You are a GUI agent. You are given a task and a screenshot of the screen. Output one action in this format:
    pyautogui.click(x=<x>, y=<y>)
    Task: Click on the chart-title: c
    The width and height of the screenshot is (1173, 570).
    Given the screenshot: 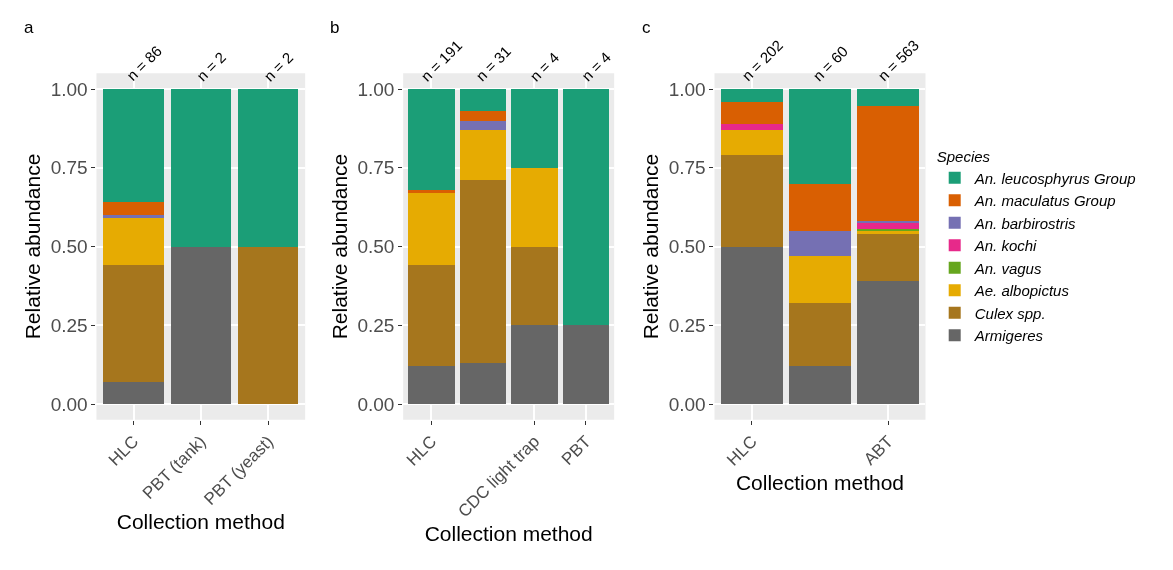 What is the action you would take?
    pyautogui.click(x=646, y=27)
    